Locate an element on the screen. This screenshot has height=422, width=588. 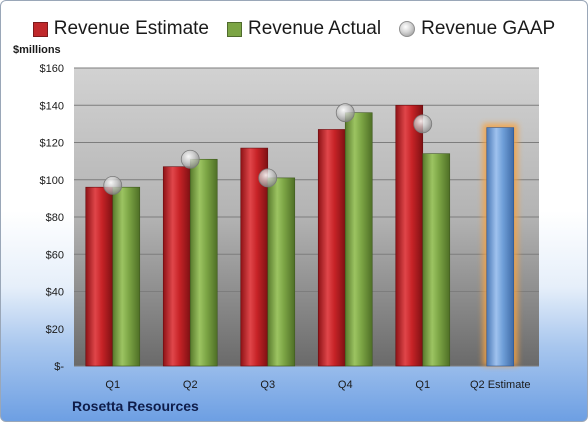
x-tick-label: Q3 is located at coordinates (267, 385).